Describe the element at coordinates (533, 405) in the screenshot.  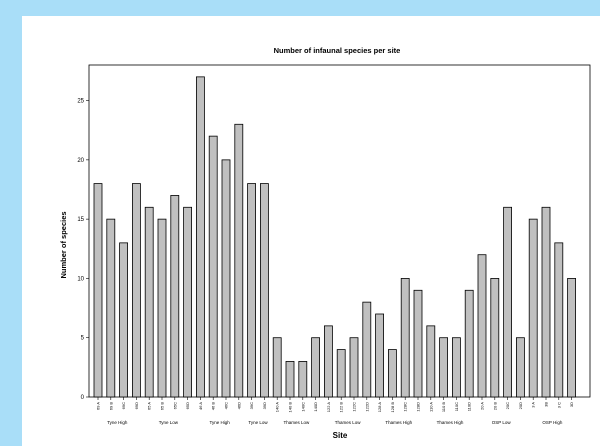
I see `x-tick-label: 3 A` at that location.